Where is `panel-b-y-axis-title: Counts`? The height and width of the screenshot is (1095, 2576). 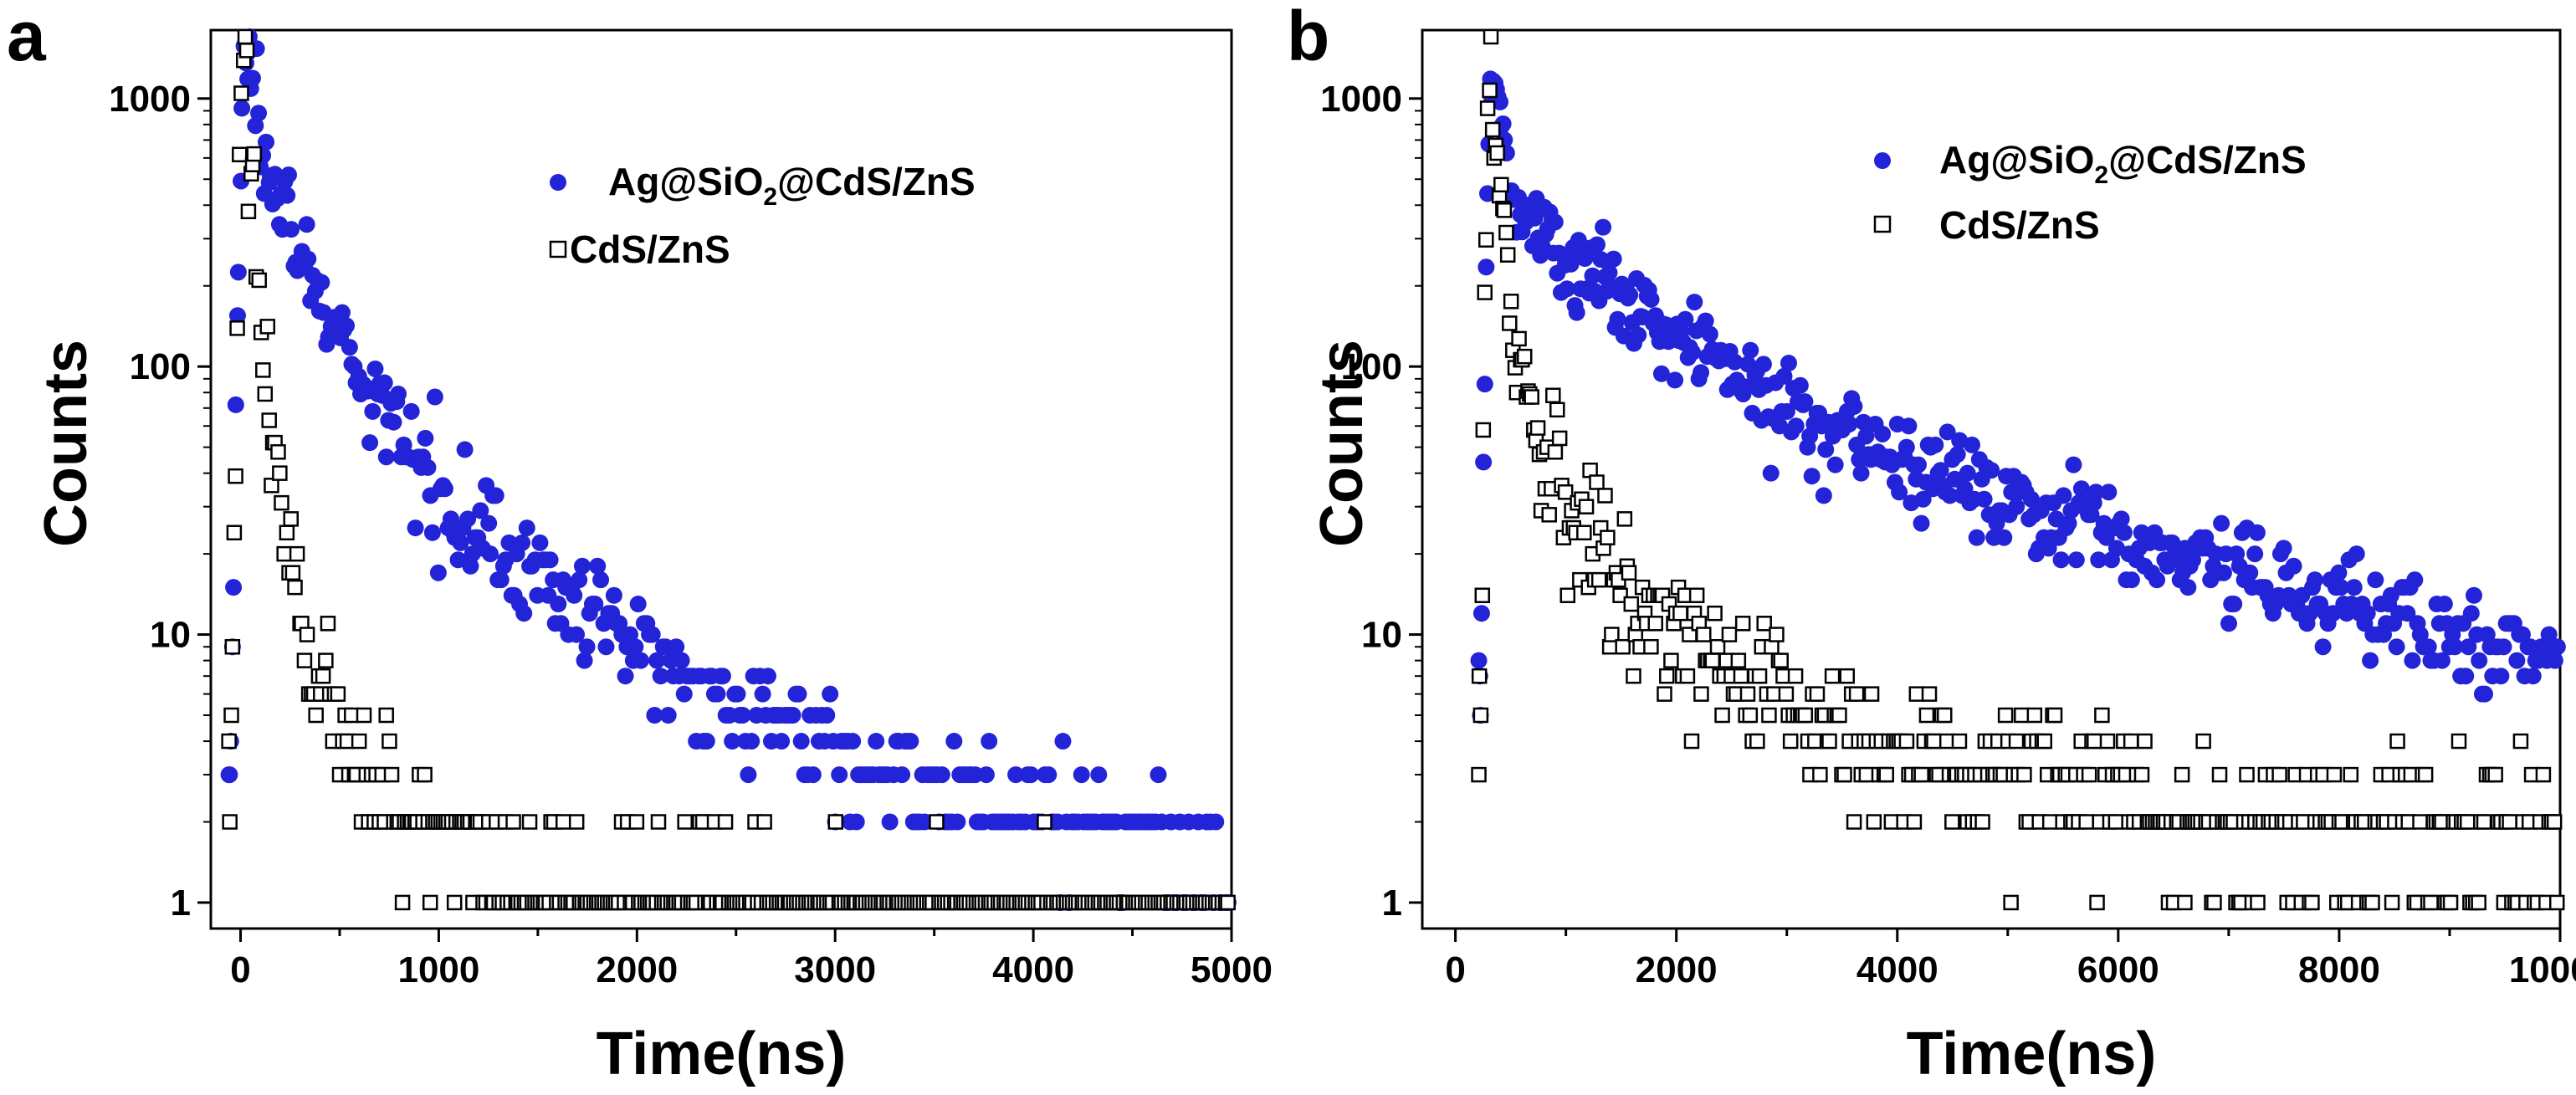 panel-b-y-axis-title: Counts is located at coordinates (1342, 443).